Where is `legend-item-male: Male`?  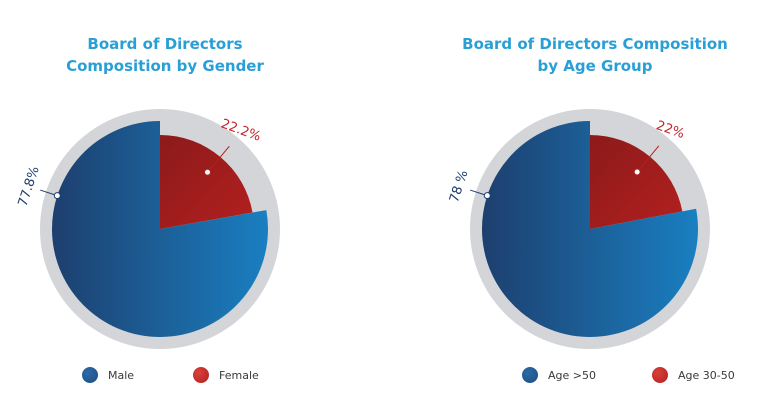 legend-item-male: Male is located at coordinates (108, 375).